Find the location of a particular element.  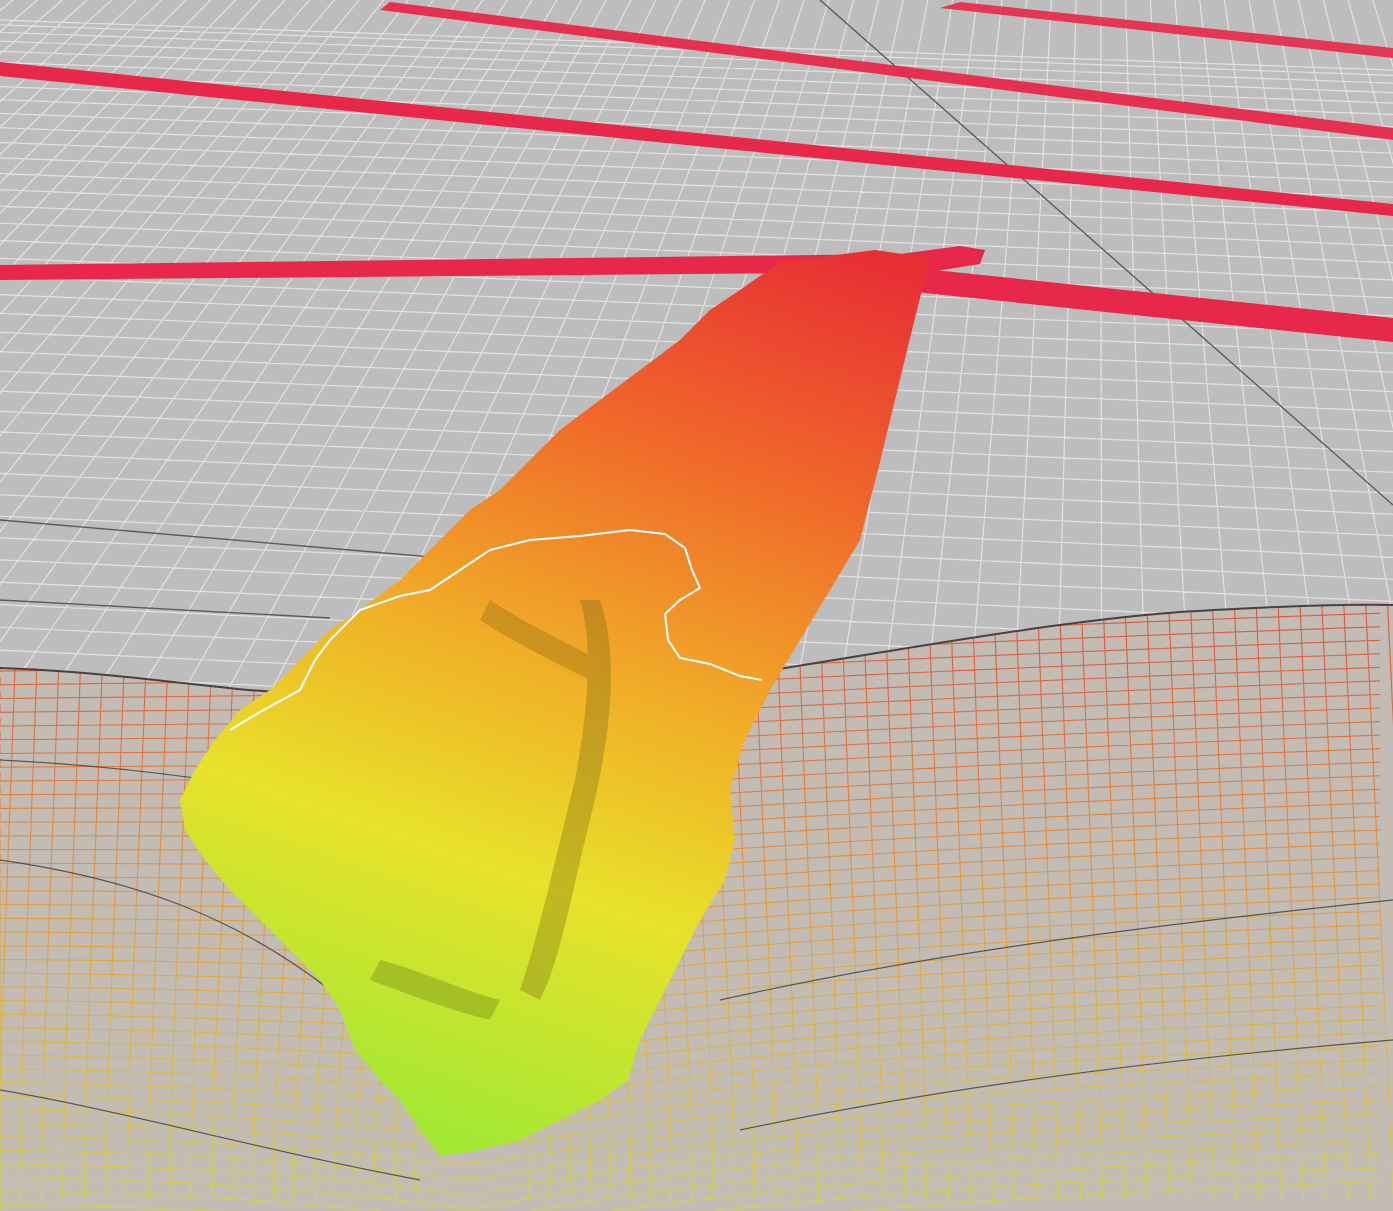

mesh-edge is located at coordinates (696, 648).